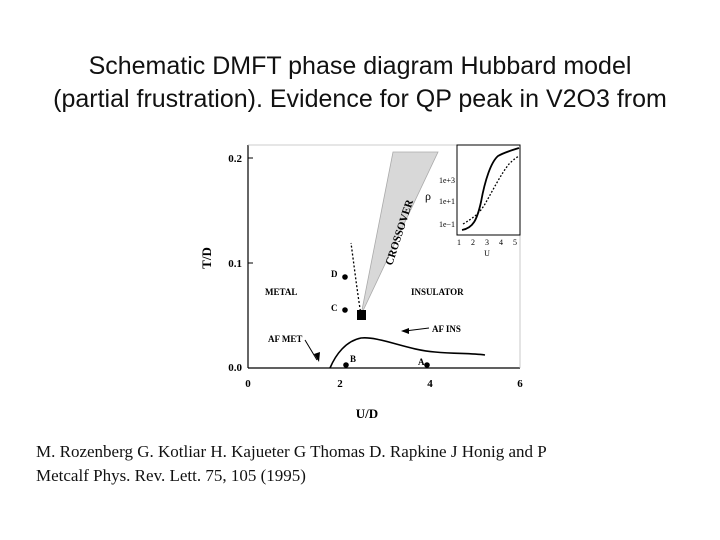  What do you see at coordinates (437, 292) in the screenshot?
I see `insulator-label: INSULATOR` at bounding box center [437, 292].